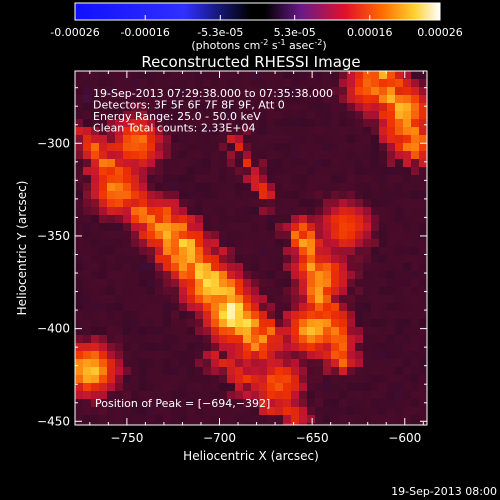  I want to click on x-axis-label: Heliocentric X (arcsec), so click(251, 456).